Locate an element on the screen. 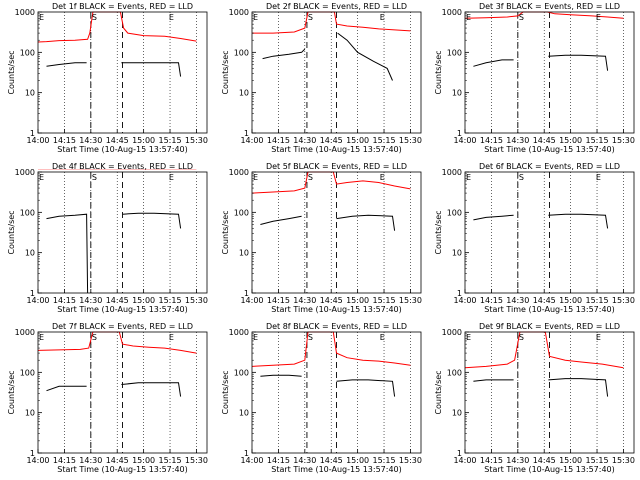  panel-title: Det 2f BLACK = Events, RED = LLD is located at coordinates (336, 6).